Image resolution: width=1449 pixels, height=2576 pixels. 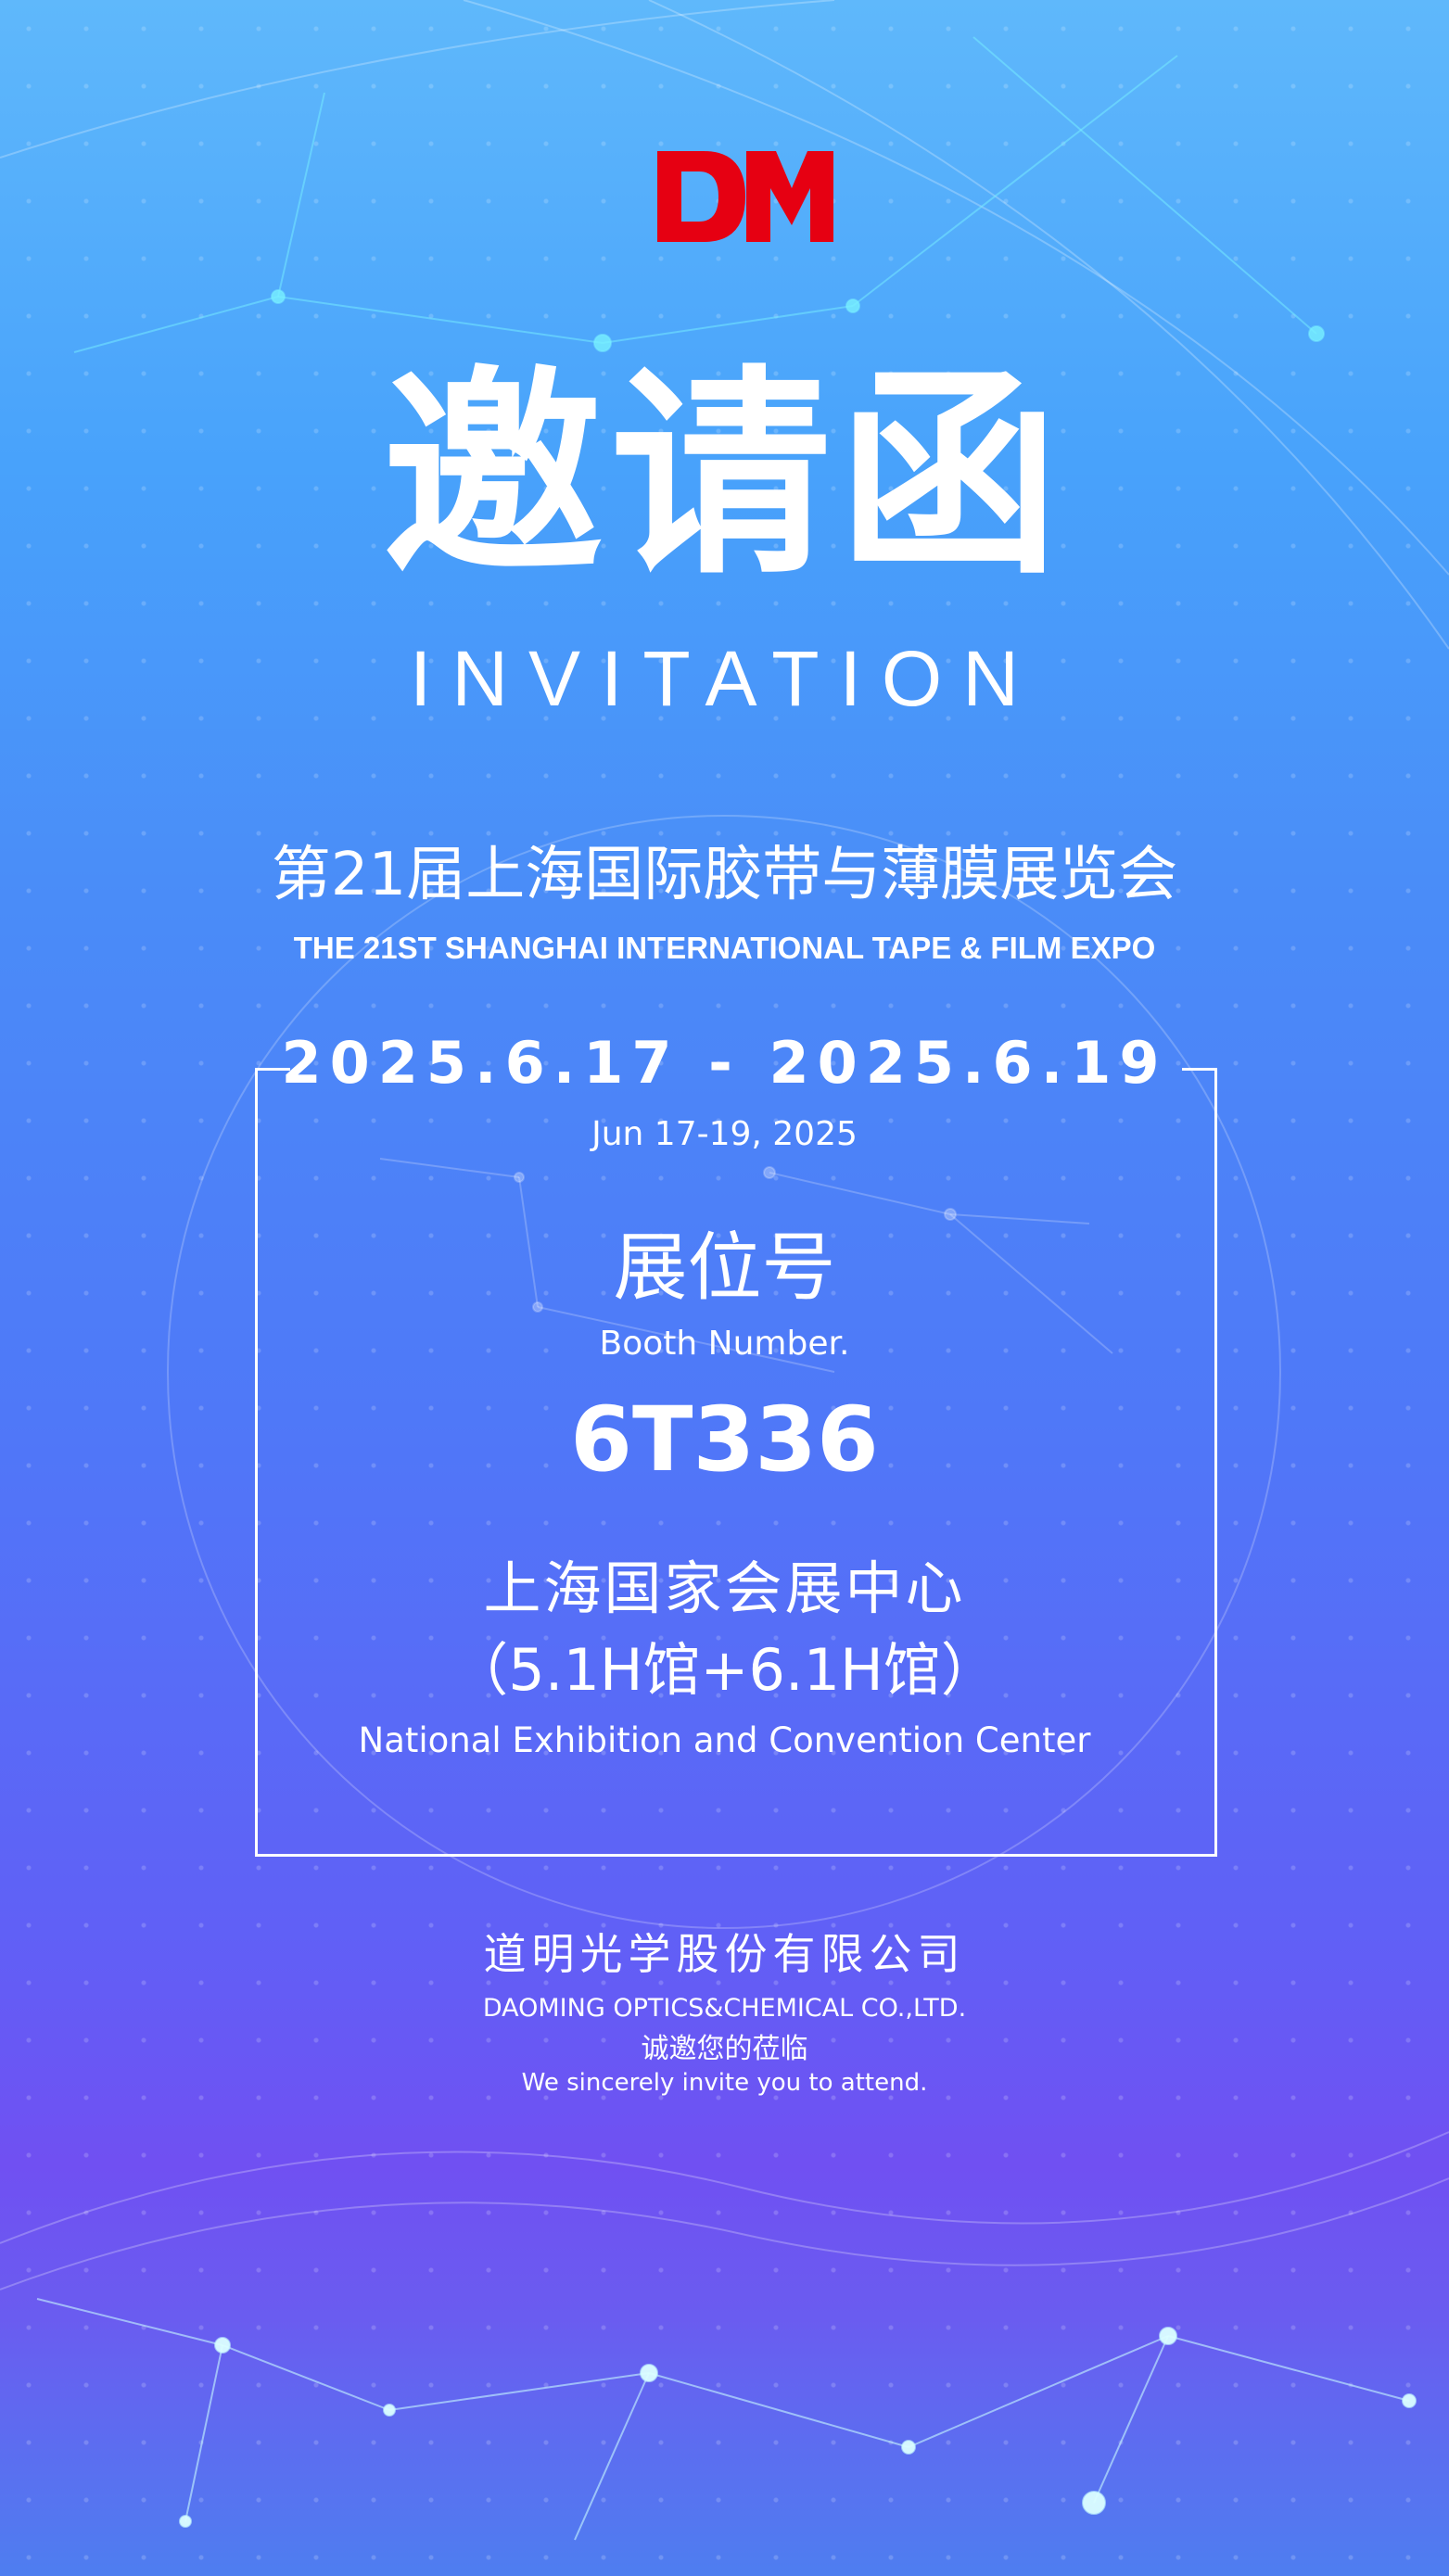 What do you see at coordinates (724, 1134) in the screenshot?
I see `event-date-english: Jun 17-19, 2025` at bounding box center [724, 1134].